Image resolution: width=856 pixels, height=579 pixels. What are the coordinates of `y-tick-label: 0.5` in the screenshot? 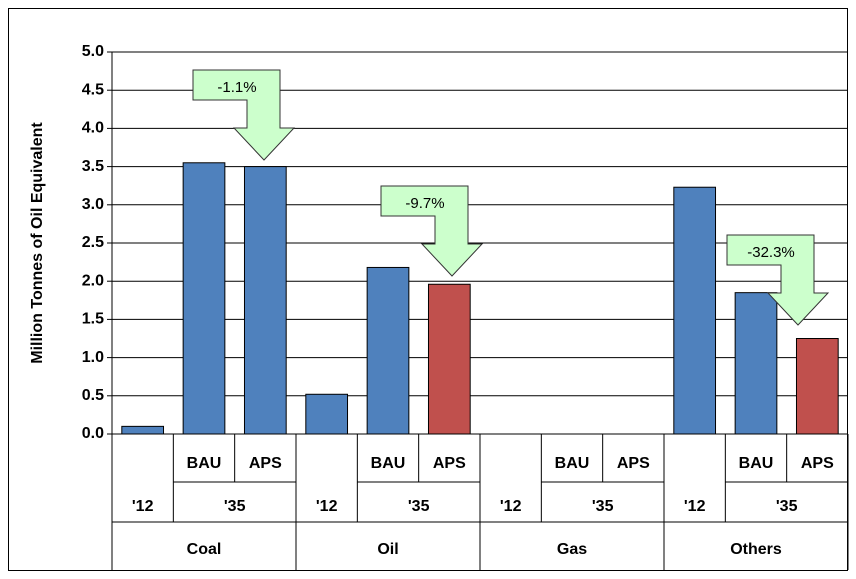 It's located at (93, 395).